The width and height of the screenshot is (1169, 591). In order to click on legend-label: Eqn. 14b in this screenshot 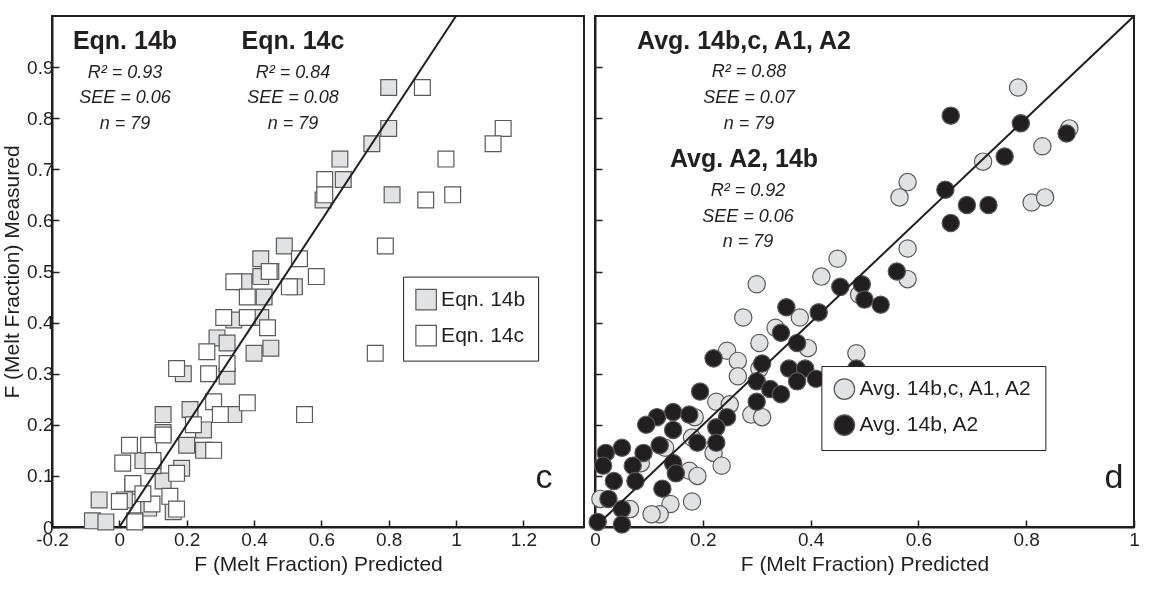, I will do `click(483, 298)`.